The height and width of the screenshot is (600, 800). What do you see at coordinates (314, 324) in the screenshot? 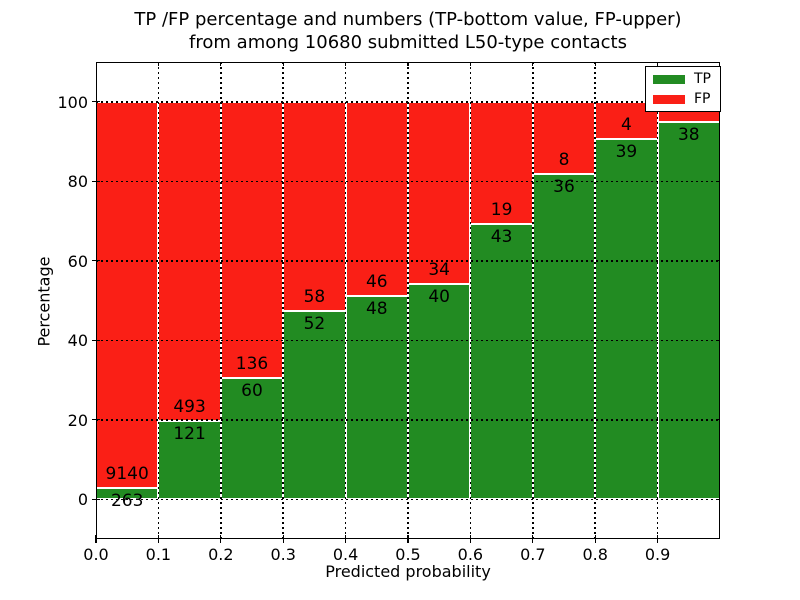
I see `bar-label-tp: 52` at bounding box center [314, 324].